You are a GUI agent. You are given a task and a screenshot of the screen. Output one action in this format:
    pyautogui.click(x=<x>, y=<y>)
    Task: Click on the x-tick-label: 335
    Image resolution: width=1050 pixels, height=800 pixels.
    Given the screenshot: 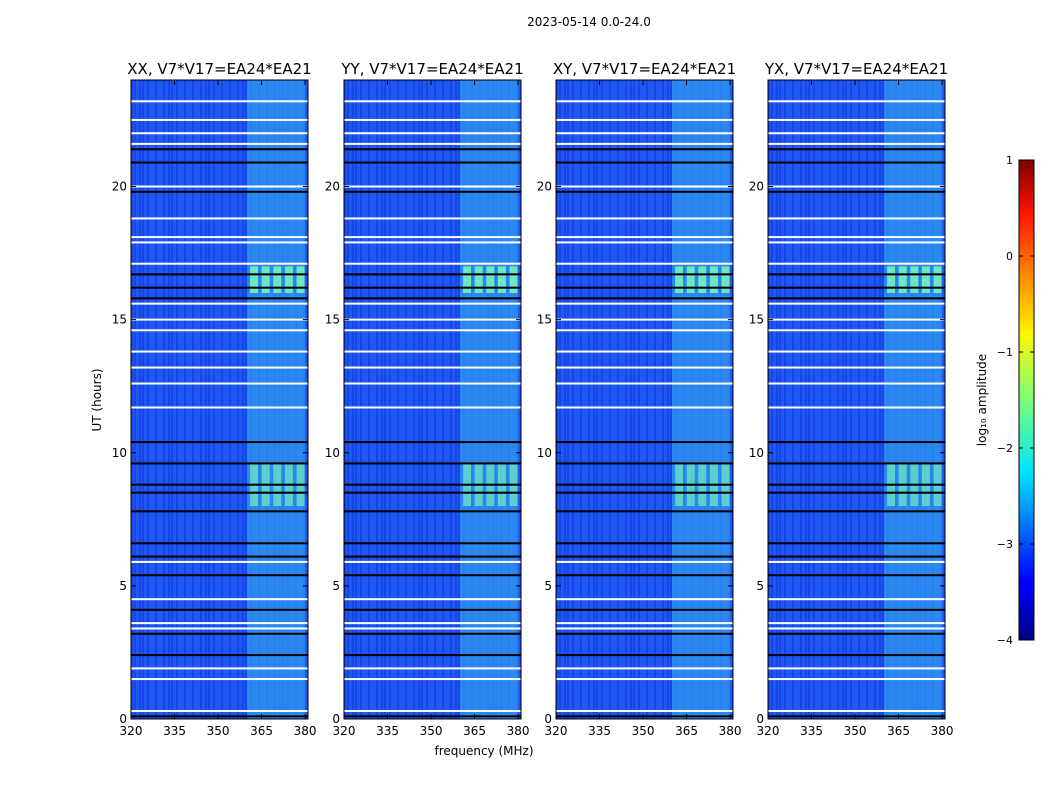 What is the action you would take?
    pyautogui.click(x=387, y=731)
    